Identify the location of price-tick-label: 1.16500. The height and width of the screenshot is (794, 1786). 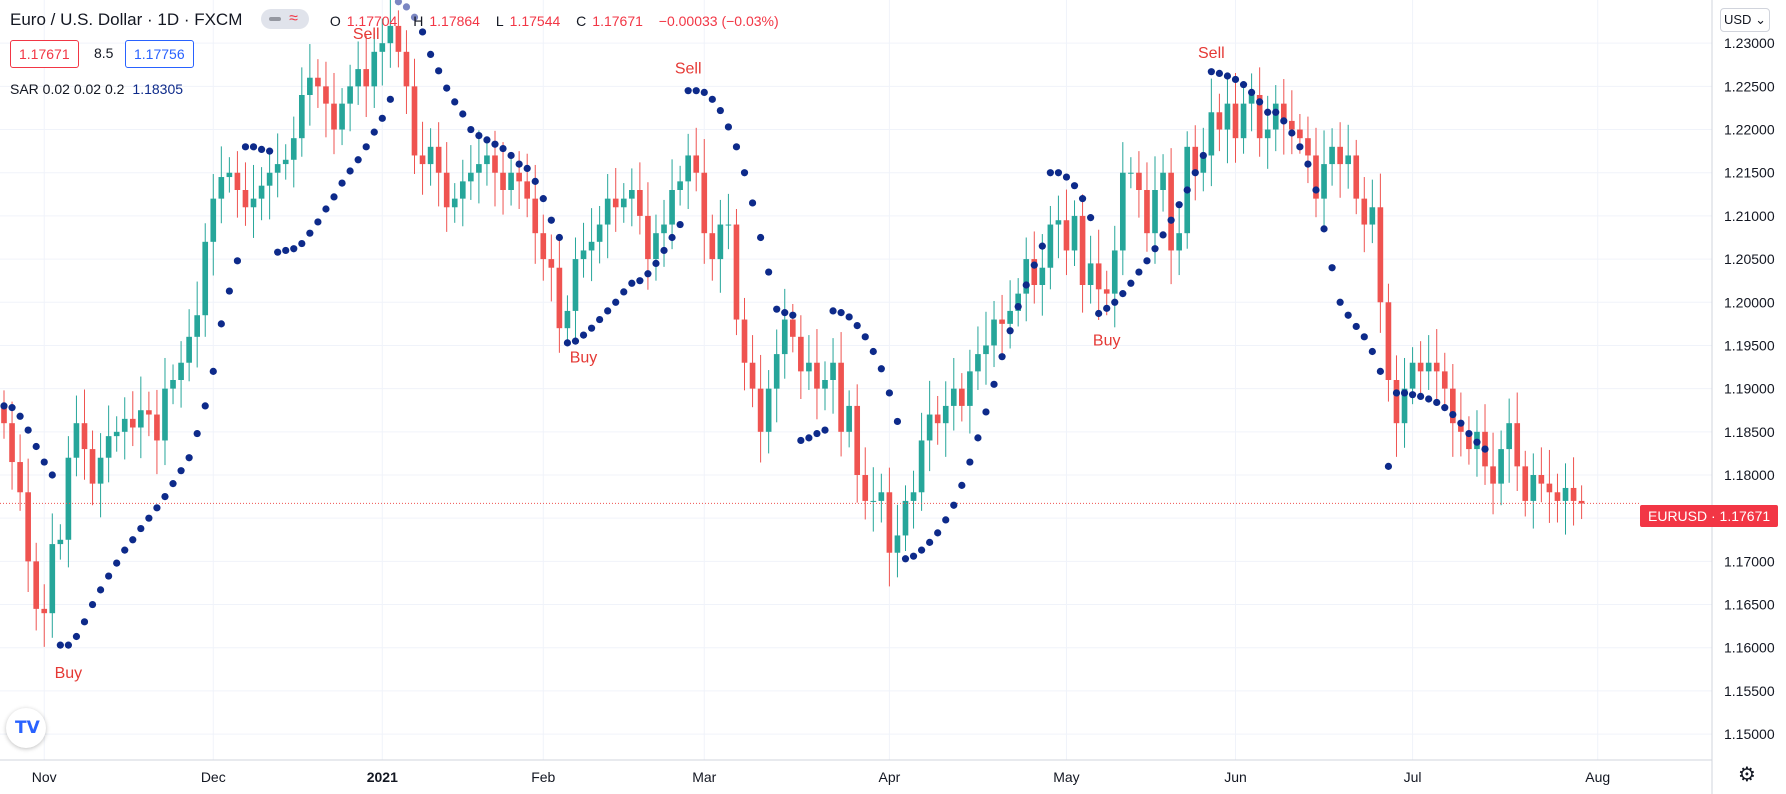
(1749, 605).